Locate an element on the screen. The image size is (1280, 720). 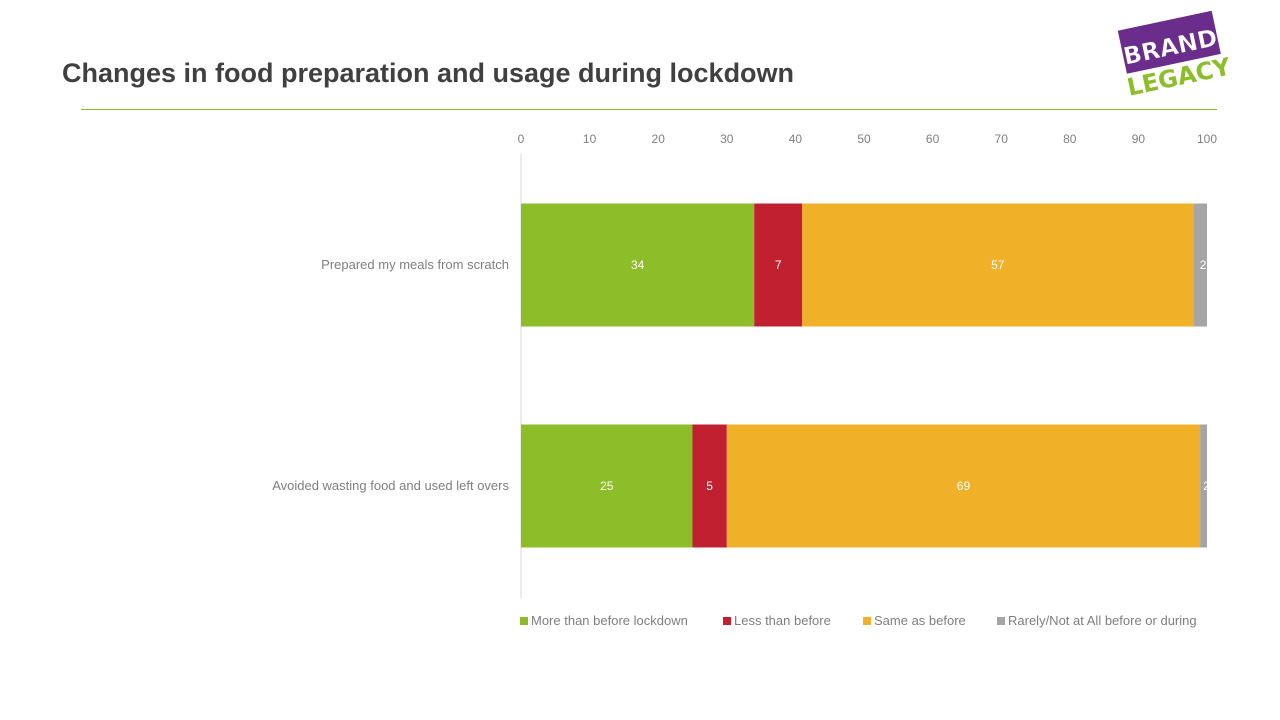
brand-legacy-logo: BRAND LEGACY is located at coordinates (1172, 56).